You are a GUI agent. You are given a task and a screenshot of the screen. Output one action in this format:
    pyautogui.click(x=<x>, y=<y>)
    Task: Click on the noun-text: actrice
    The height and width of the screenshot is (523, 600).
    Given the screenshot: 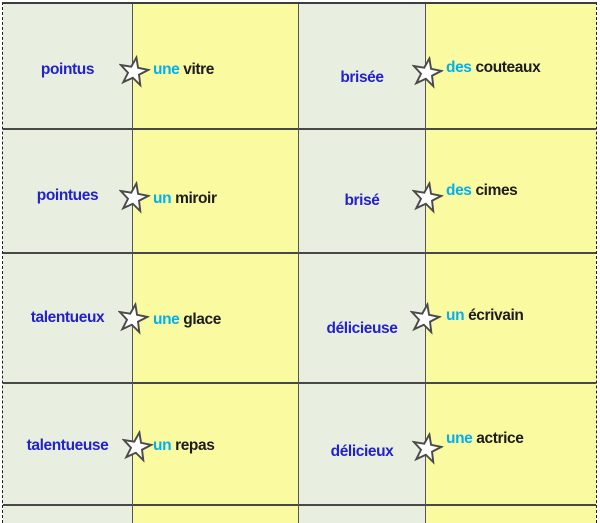 What is the action you would take?
    pyautogui.click(x=500, y=438)
    